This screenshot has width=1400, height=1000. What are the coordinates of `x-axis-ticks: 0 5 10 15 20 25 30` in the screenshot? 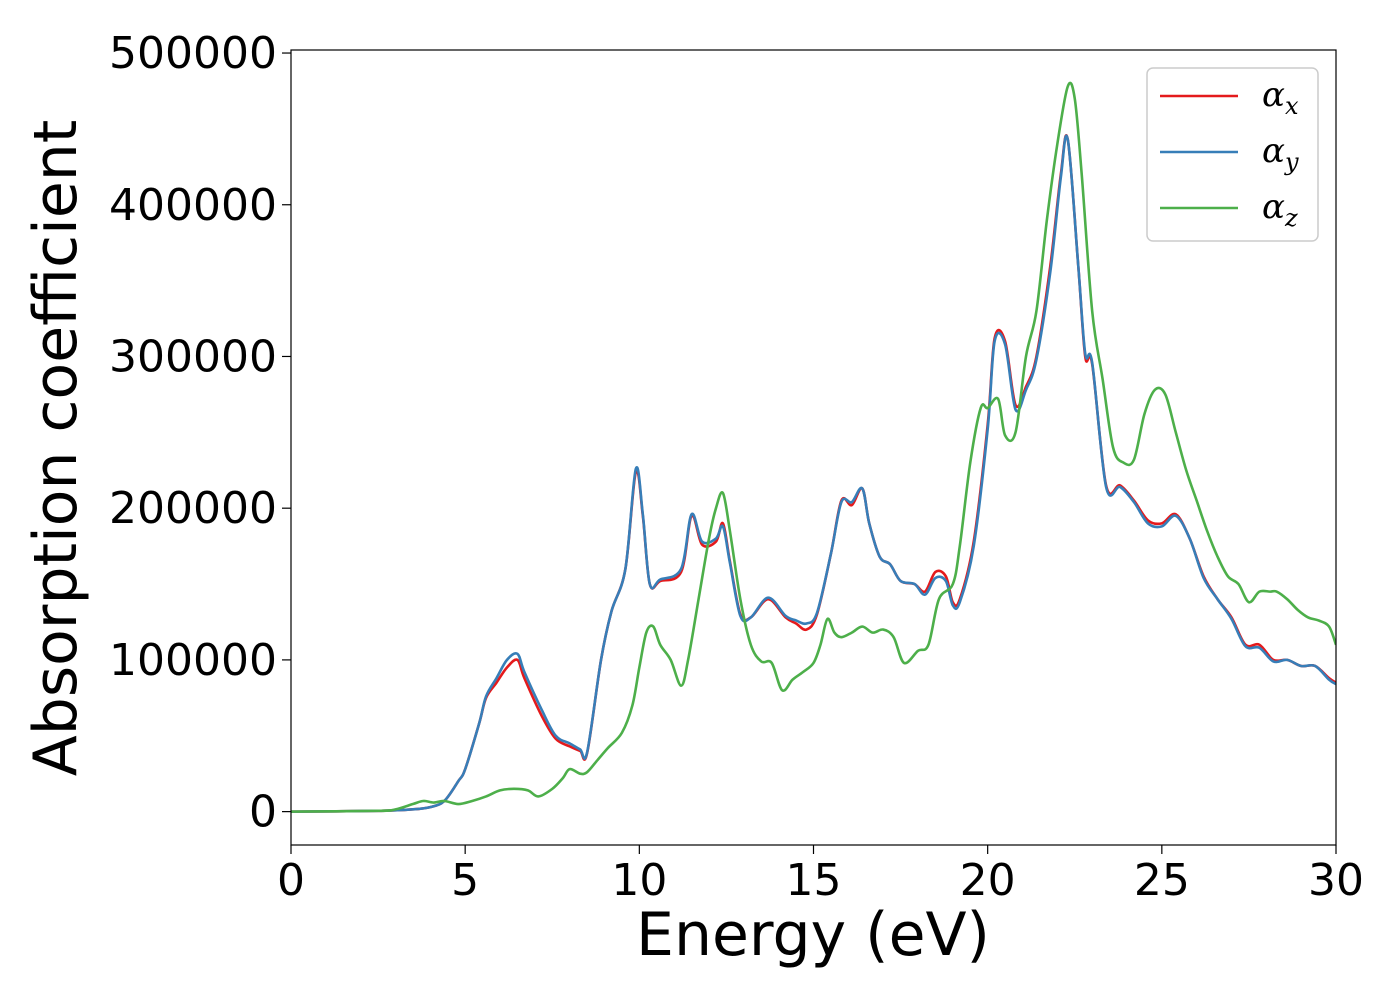 It's located at (820, 875).